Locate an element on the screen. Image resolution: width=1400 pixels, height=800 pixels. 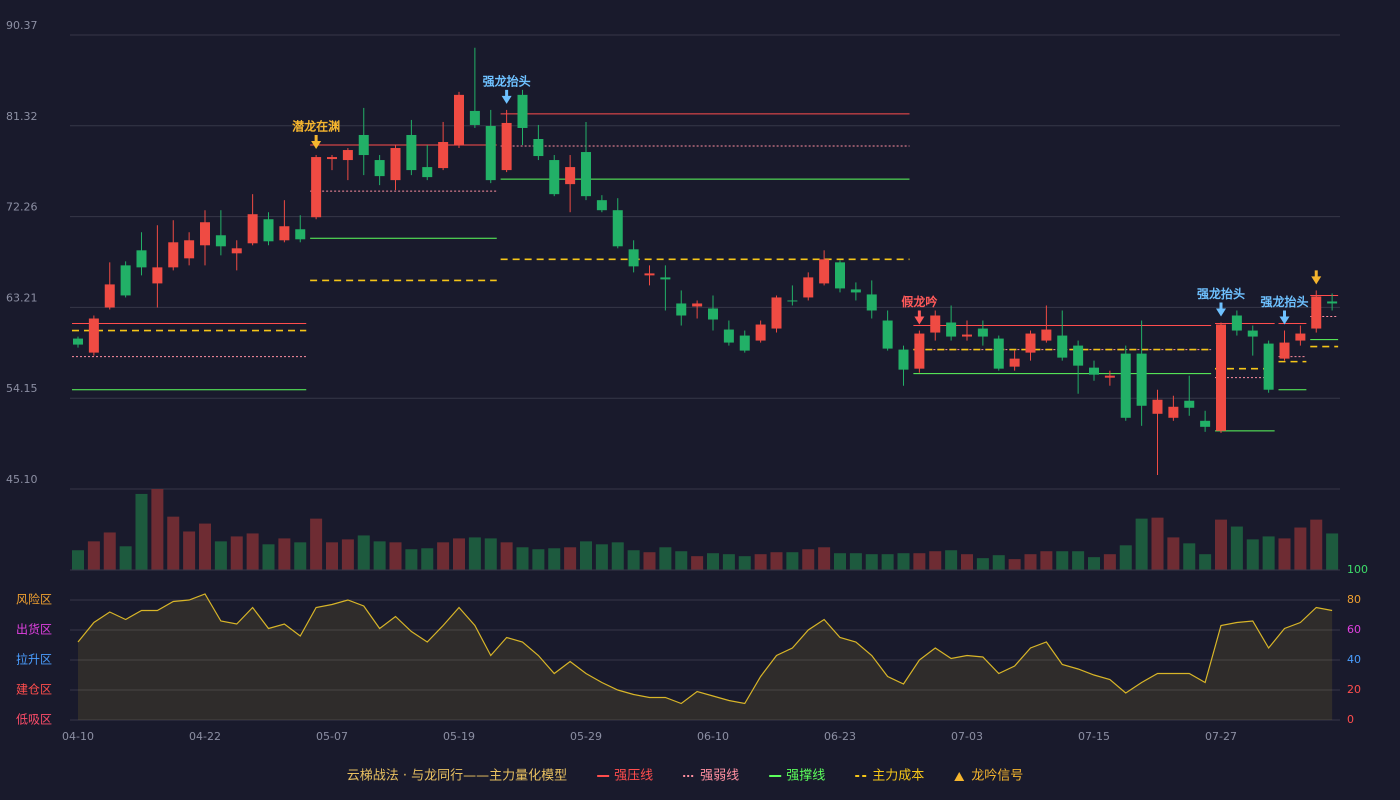
x-tick-label: 05-19 is located at coordinates (459, 736).